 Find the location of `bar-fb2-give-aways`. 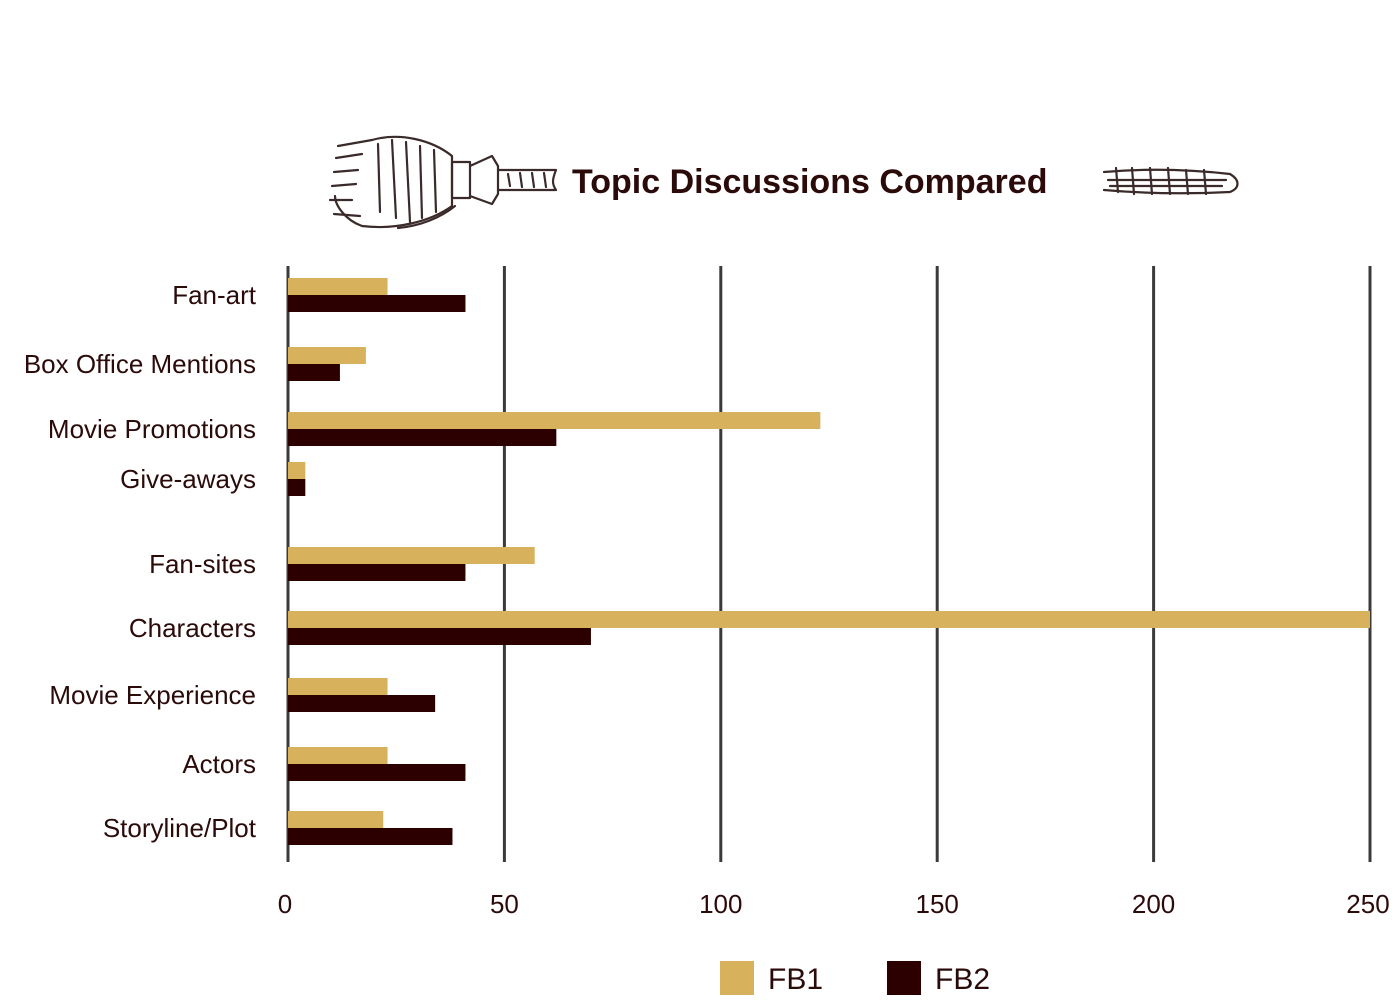

bar-fb2-give-aways is located at coordinates (297, 487).